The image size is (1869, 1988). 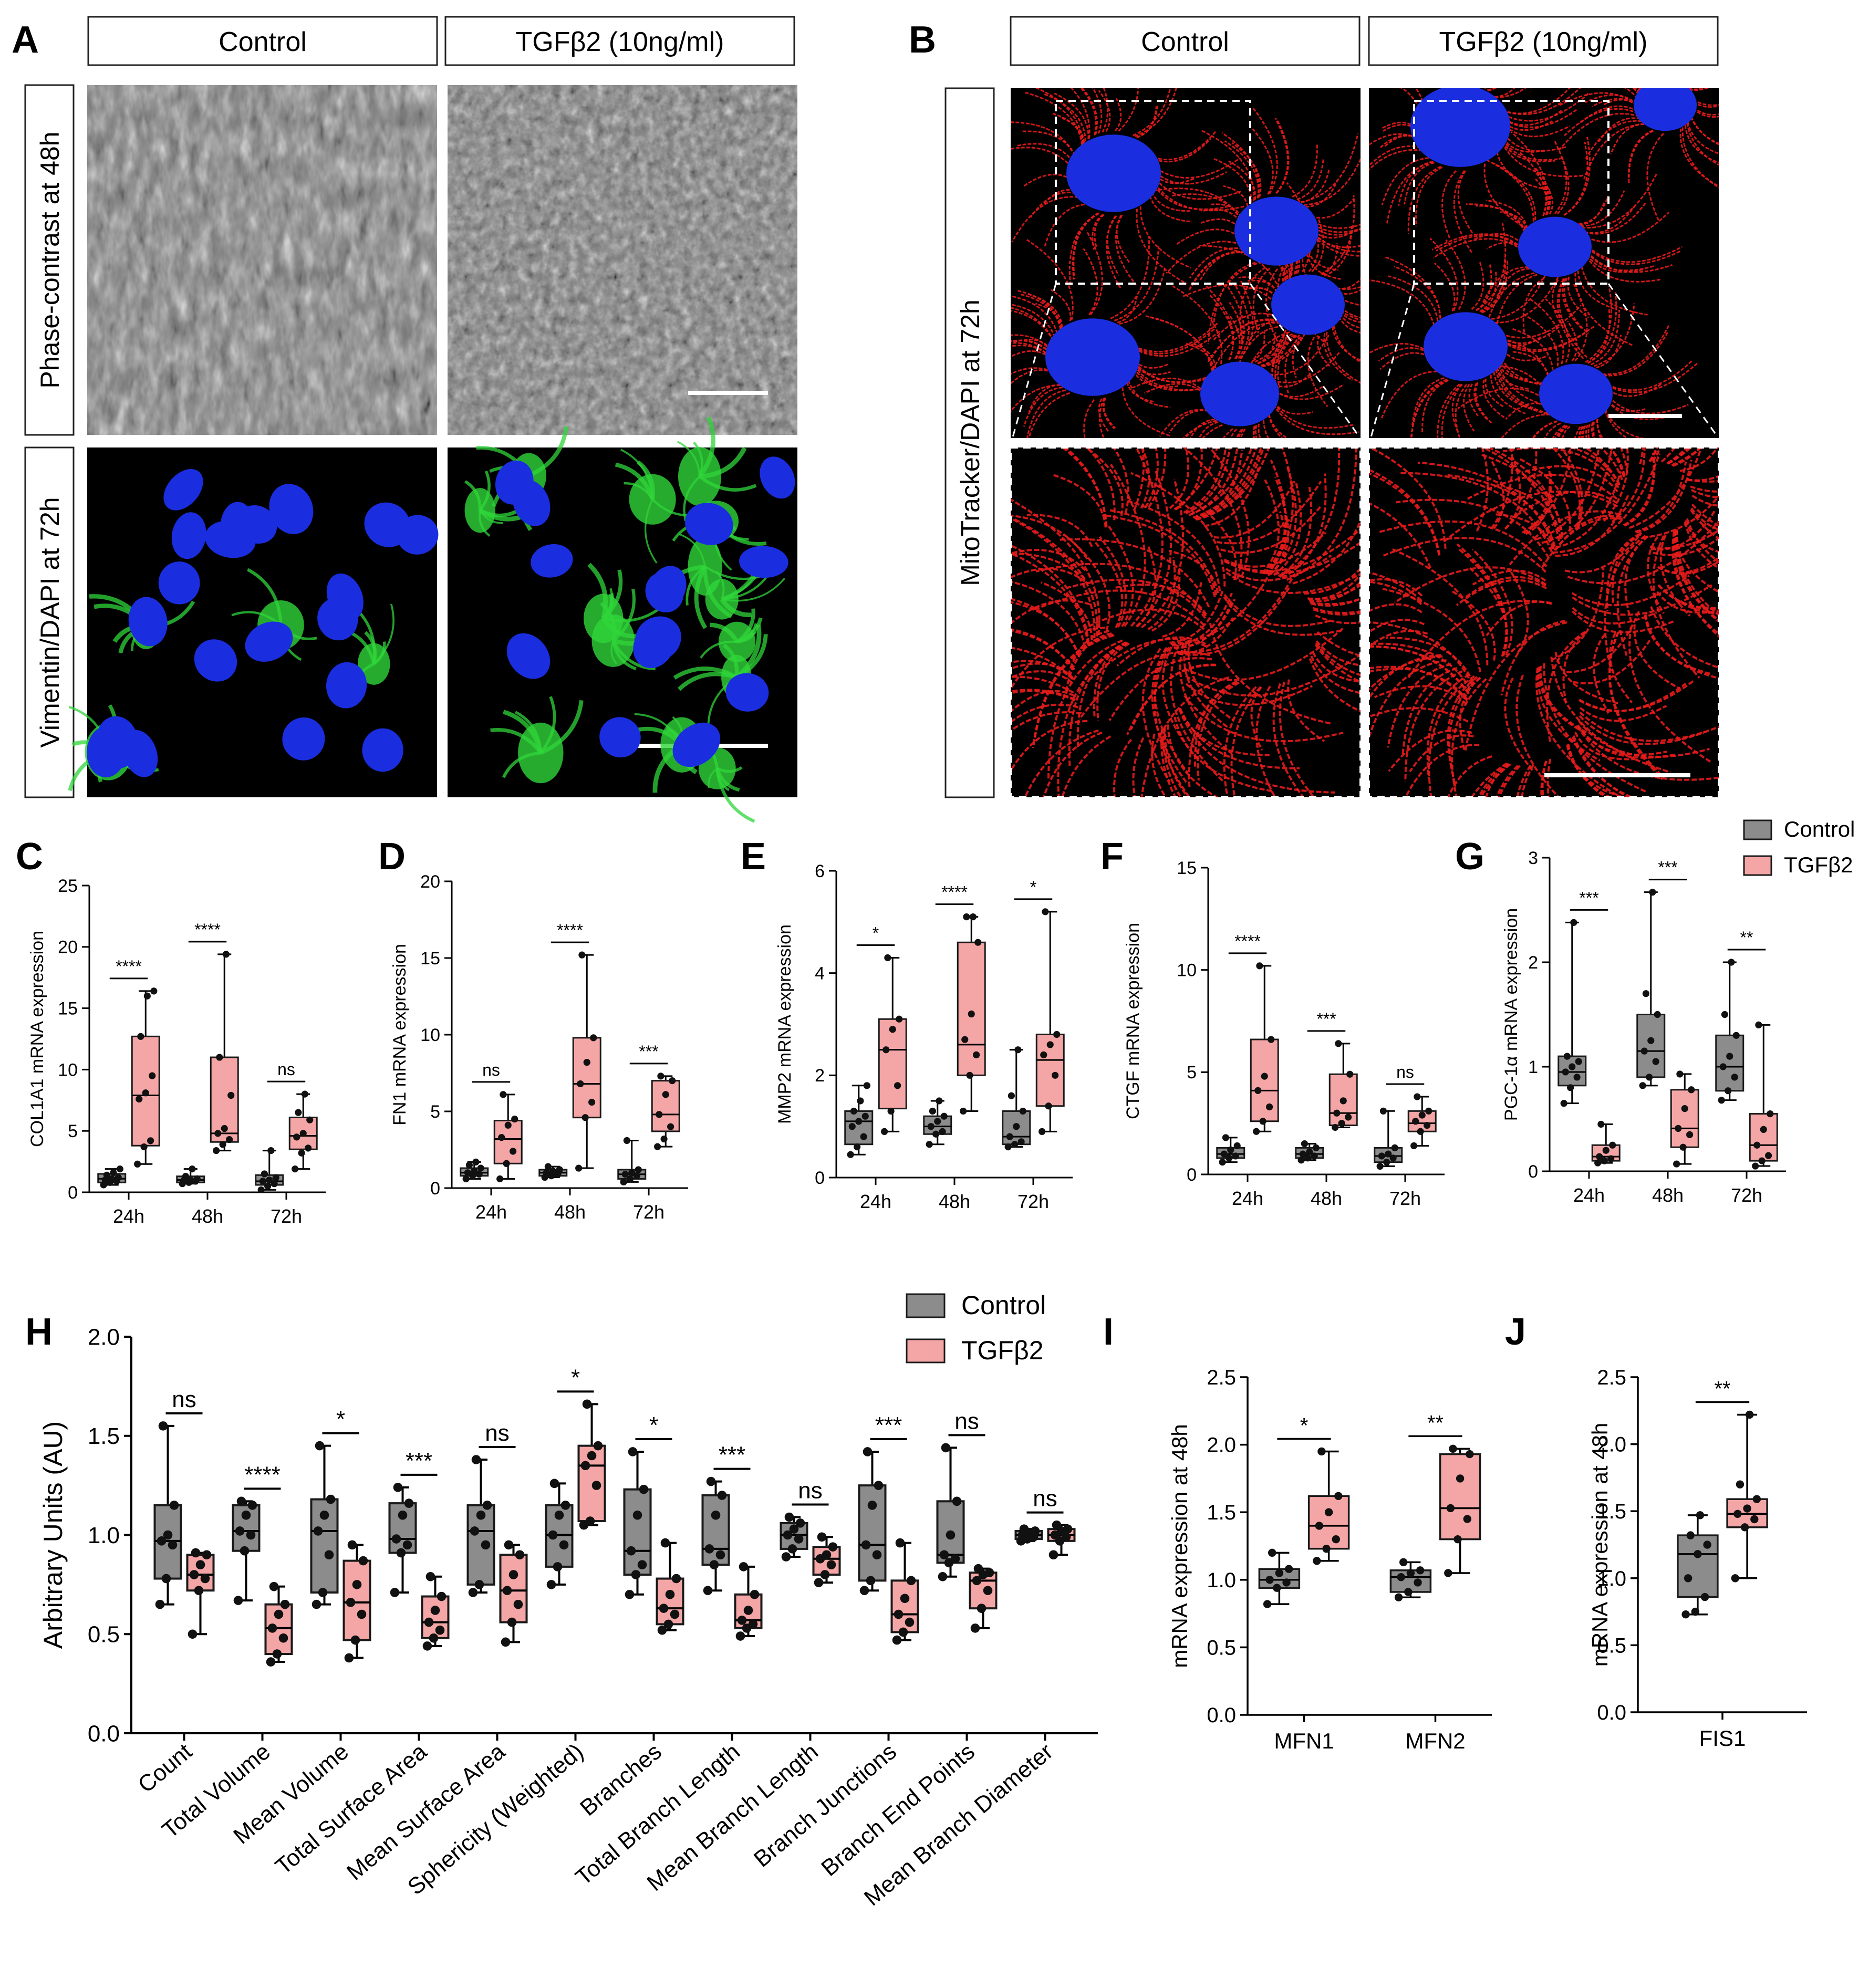 I want to click on y-tick-label: 3, so click(x=1533, y=858).